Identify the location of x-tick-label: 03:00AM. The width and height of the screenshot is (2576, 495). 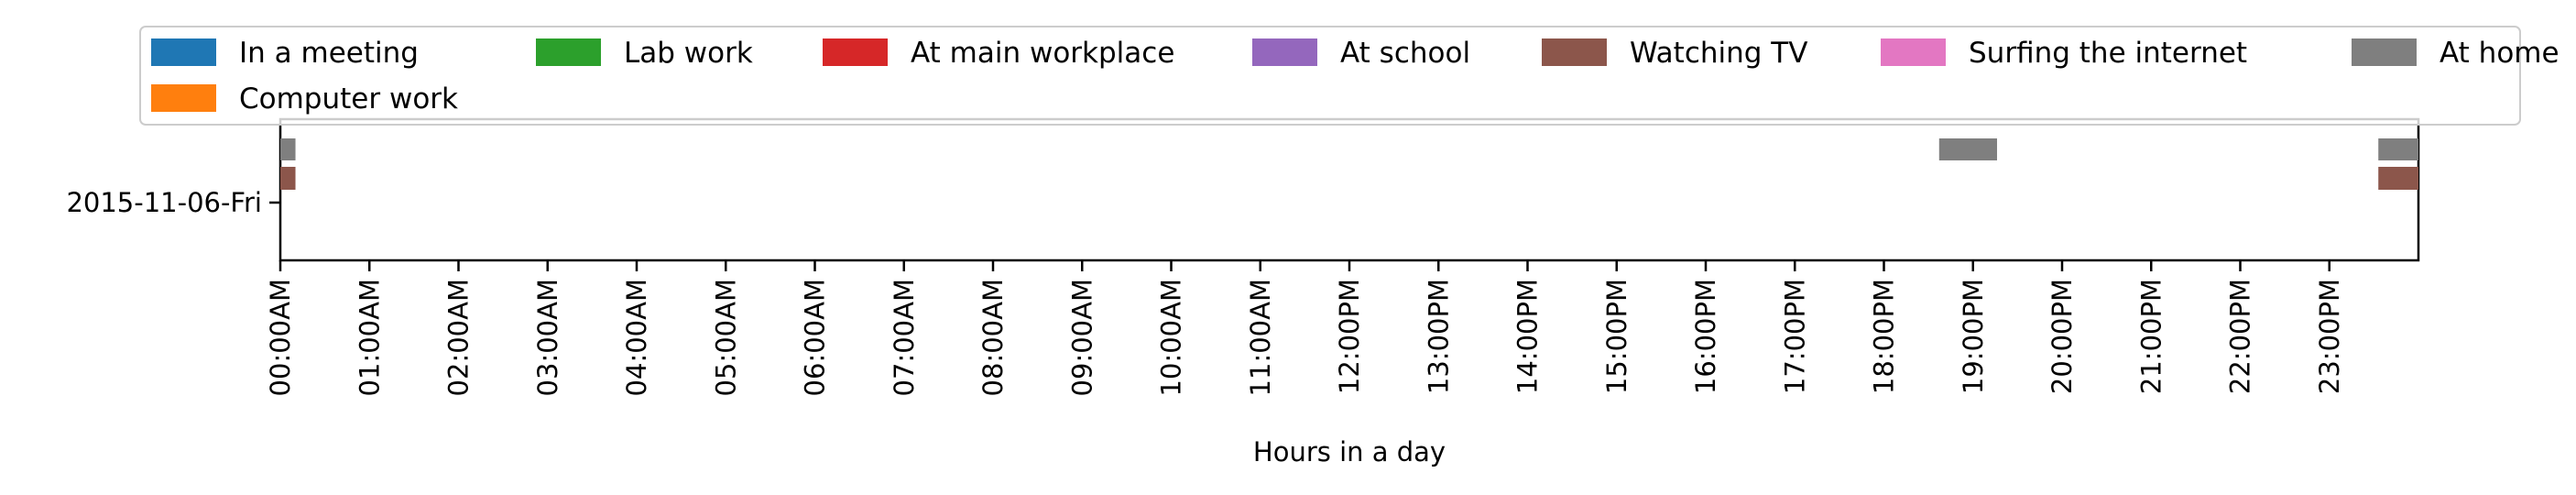
(547, 337).